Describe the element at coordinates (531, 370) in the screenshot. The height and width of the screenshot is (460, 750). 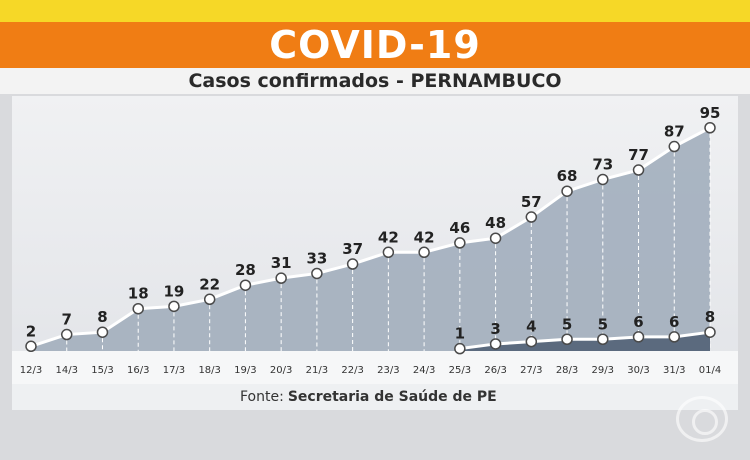
I see `x-tick-label: 27/3` at that location.